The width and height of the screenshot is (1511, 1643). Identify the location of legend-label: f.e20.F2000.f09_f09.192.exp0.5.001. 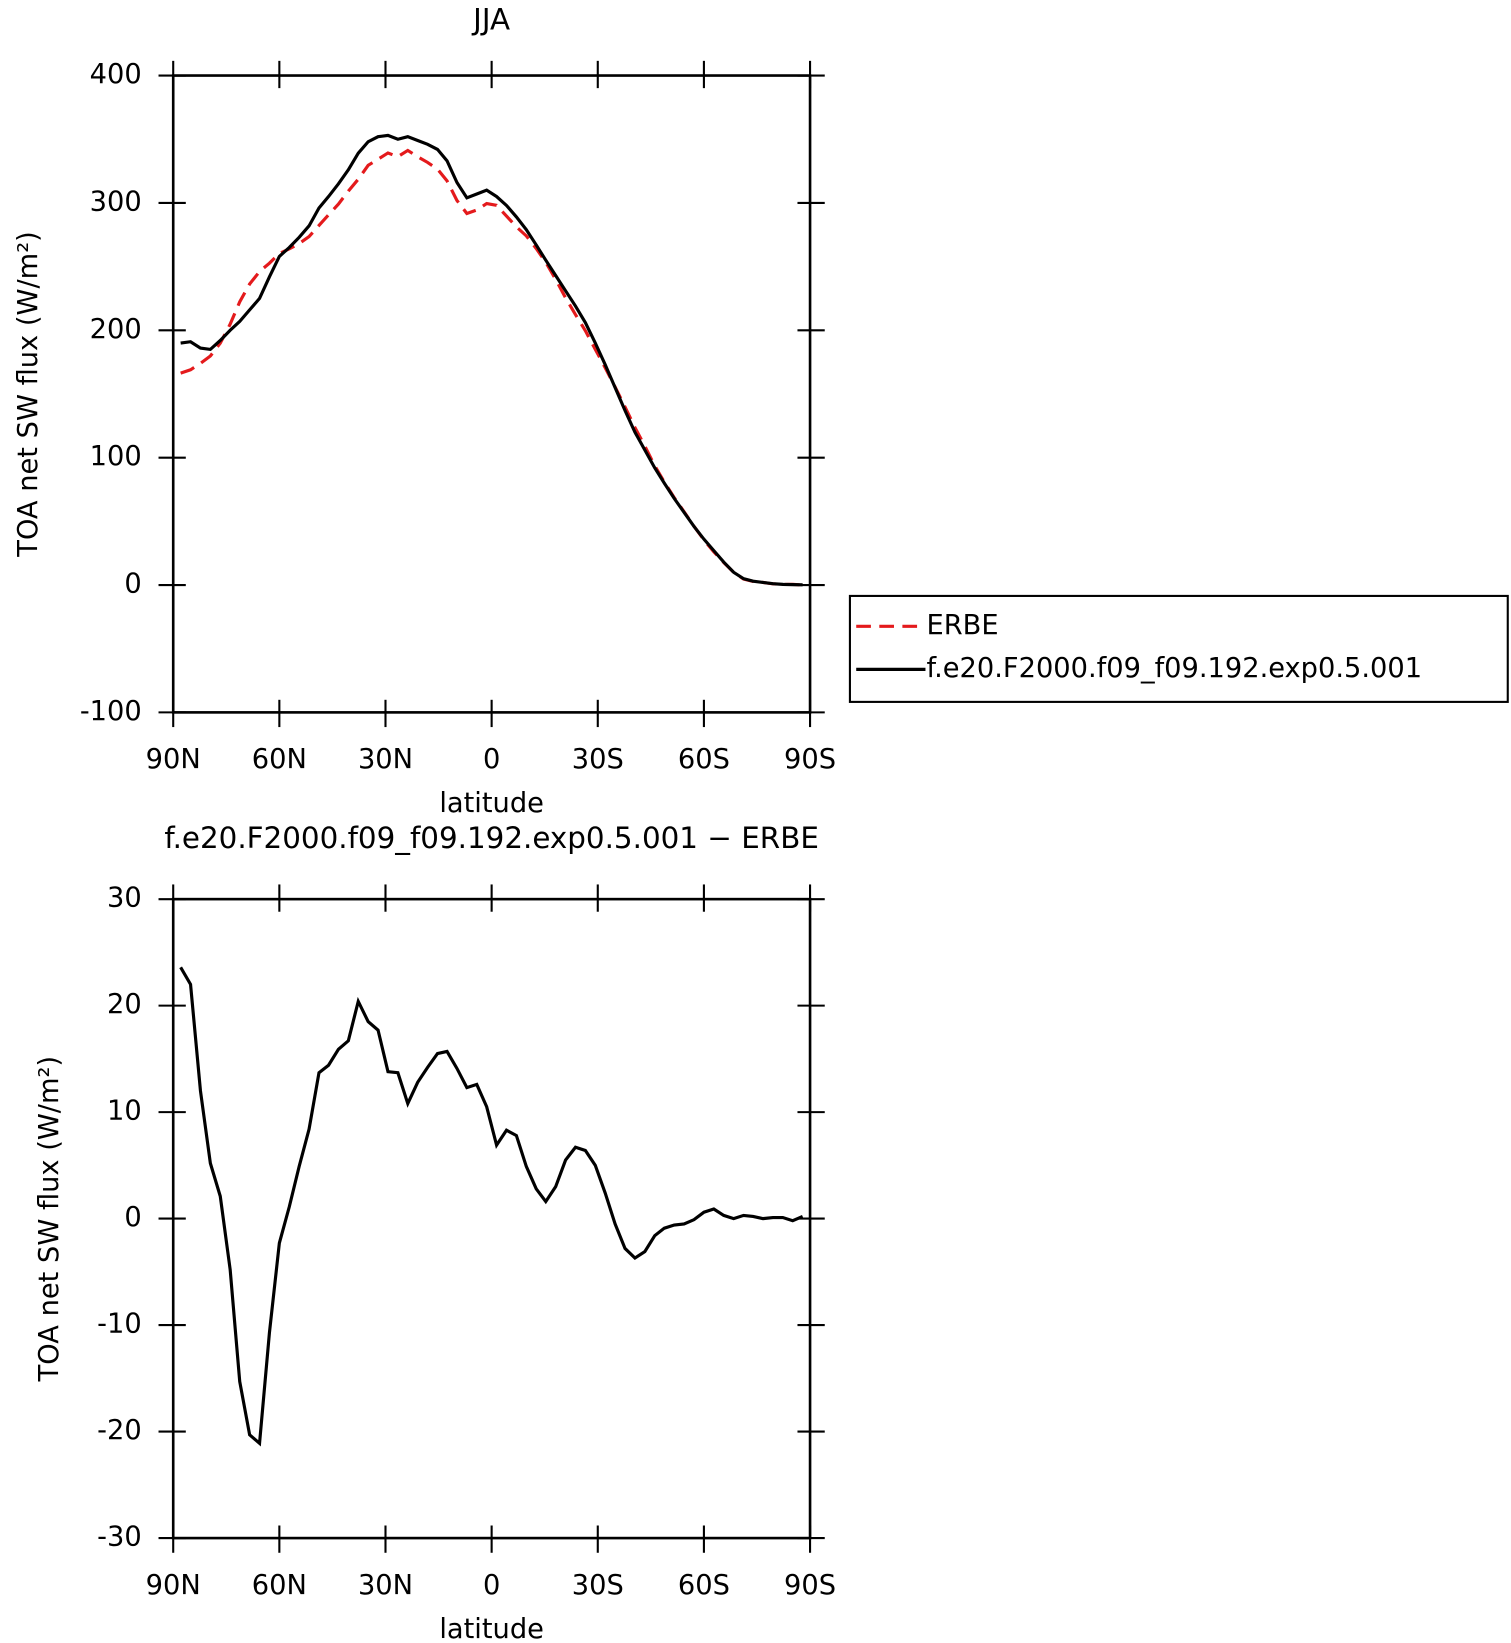
(1175, 668).